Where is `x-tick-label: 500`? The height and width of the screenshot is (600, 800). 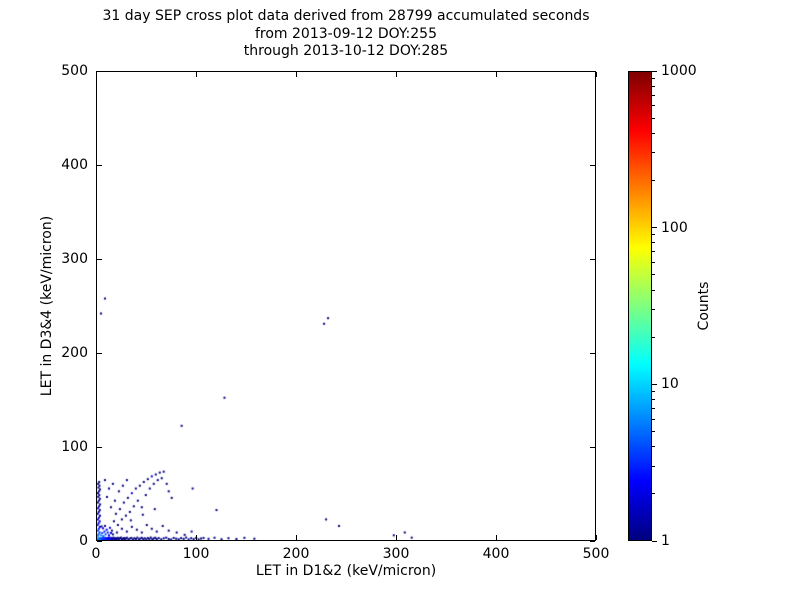 x-tick-label: 500 is located at coordinates (596, 554).